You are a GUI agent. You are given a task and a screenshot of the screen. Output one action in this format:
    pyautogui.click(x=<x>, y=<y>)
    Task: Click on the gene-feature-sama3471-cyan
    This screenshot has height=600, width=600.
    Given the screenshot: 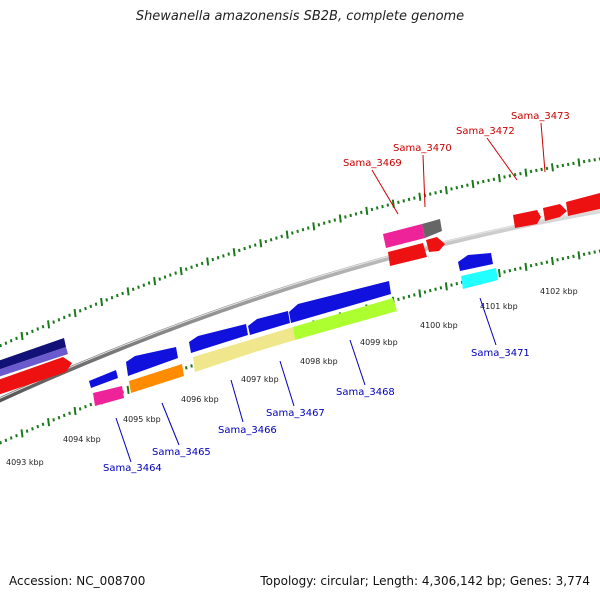 What is the action you would take?
    pyautogui.click(x=479, y=278)
    